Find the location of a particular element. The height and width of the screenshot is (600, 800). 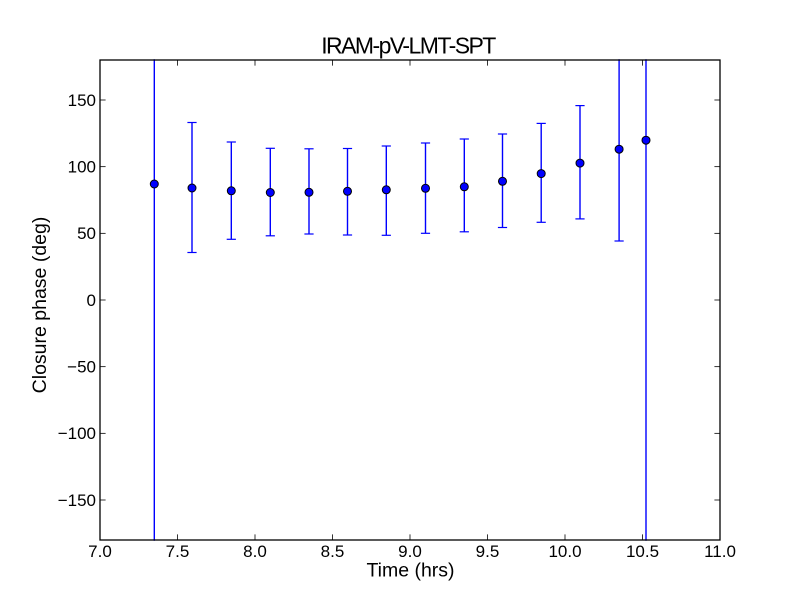

svg-text: 150 is located at coordinates (82, 100).